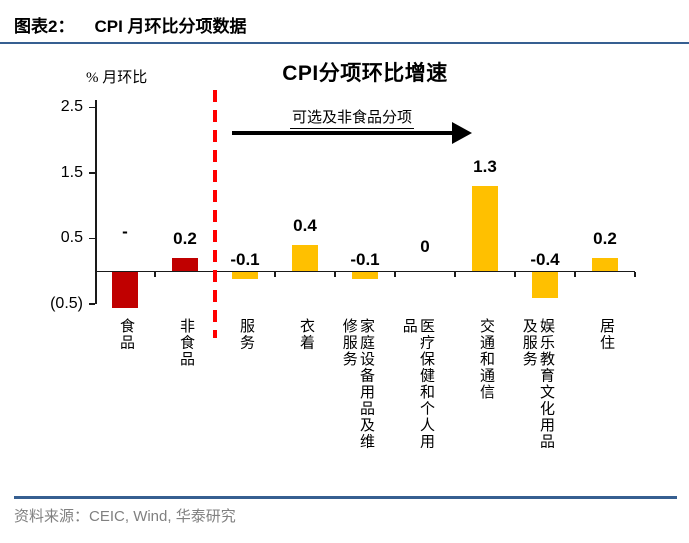 The image size is (689, 543). I want to click on category-label: 居住, so click(606, 334).